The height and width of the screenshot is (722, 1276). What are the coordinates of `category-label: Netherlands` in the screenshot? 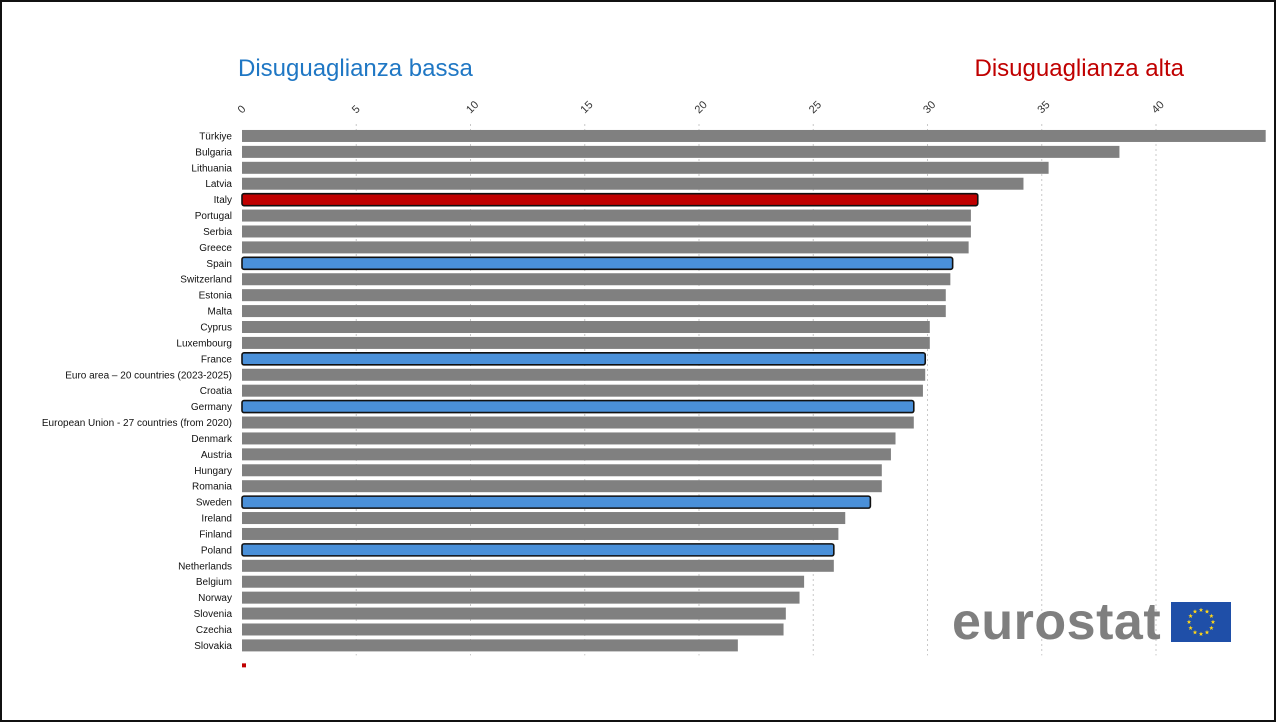 It's located at (205, 566).